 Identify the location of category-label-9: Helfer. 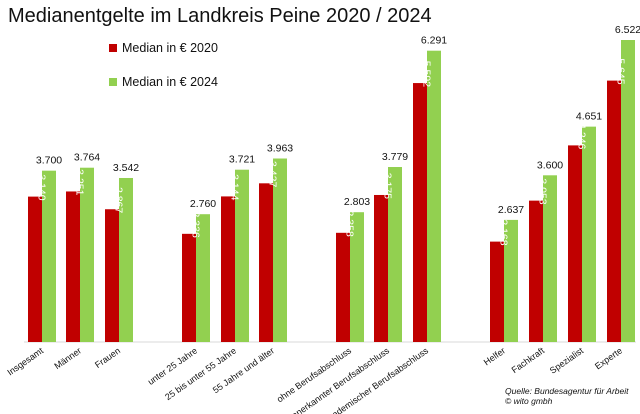
(494, 356).